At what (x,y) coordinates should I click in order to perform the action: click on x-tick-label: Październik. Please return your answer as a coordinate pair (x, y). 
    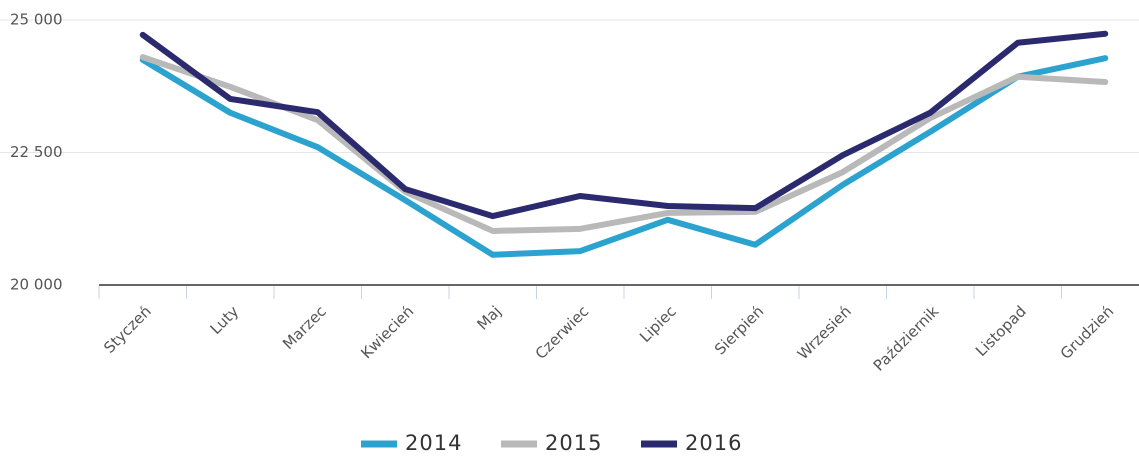
    Looking at the image, I should click on (906, 338).